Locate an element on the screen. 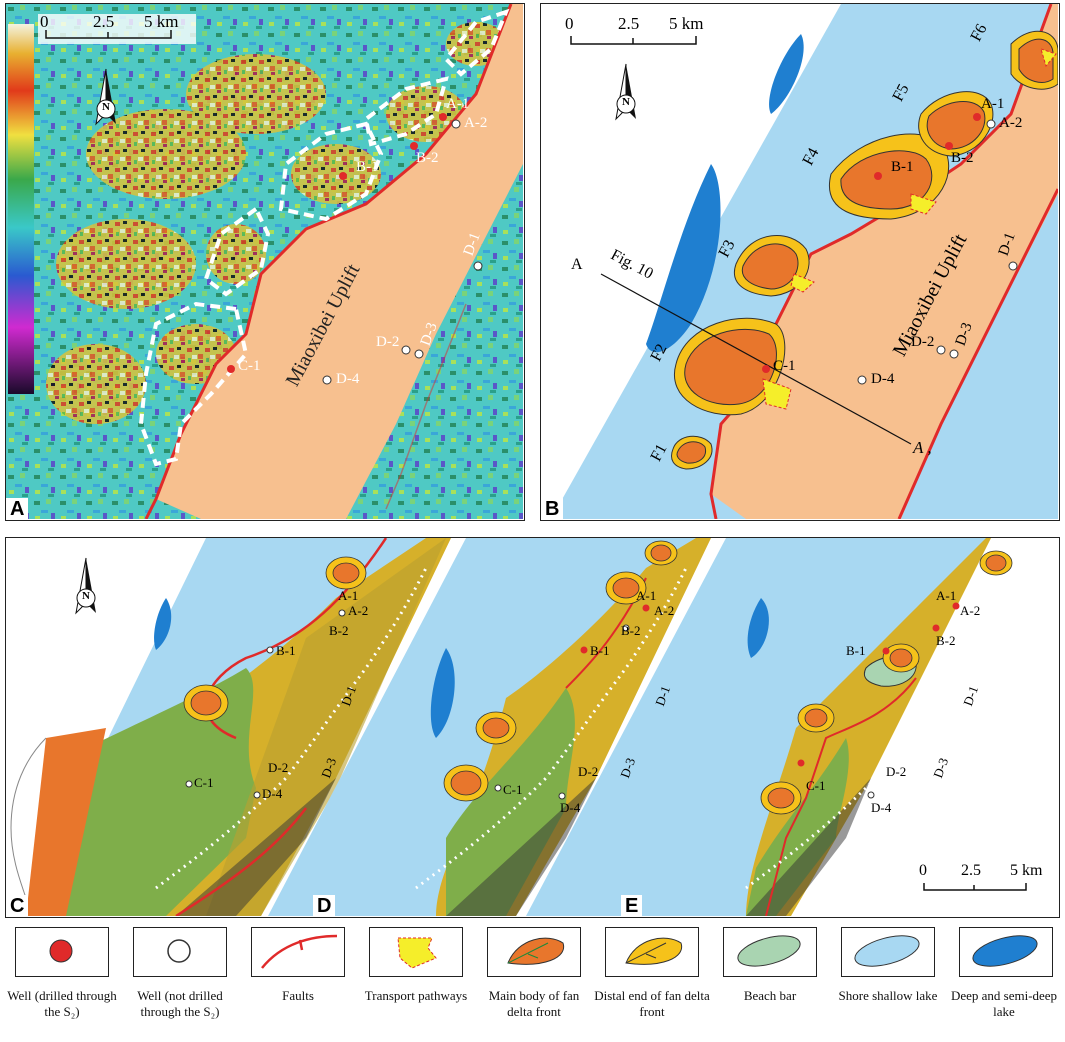 The height and width of the screenshot is (1042, 1065). scale-end-e: 5 km is located at coordinates (1026, 870).